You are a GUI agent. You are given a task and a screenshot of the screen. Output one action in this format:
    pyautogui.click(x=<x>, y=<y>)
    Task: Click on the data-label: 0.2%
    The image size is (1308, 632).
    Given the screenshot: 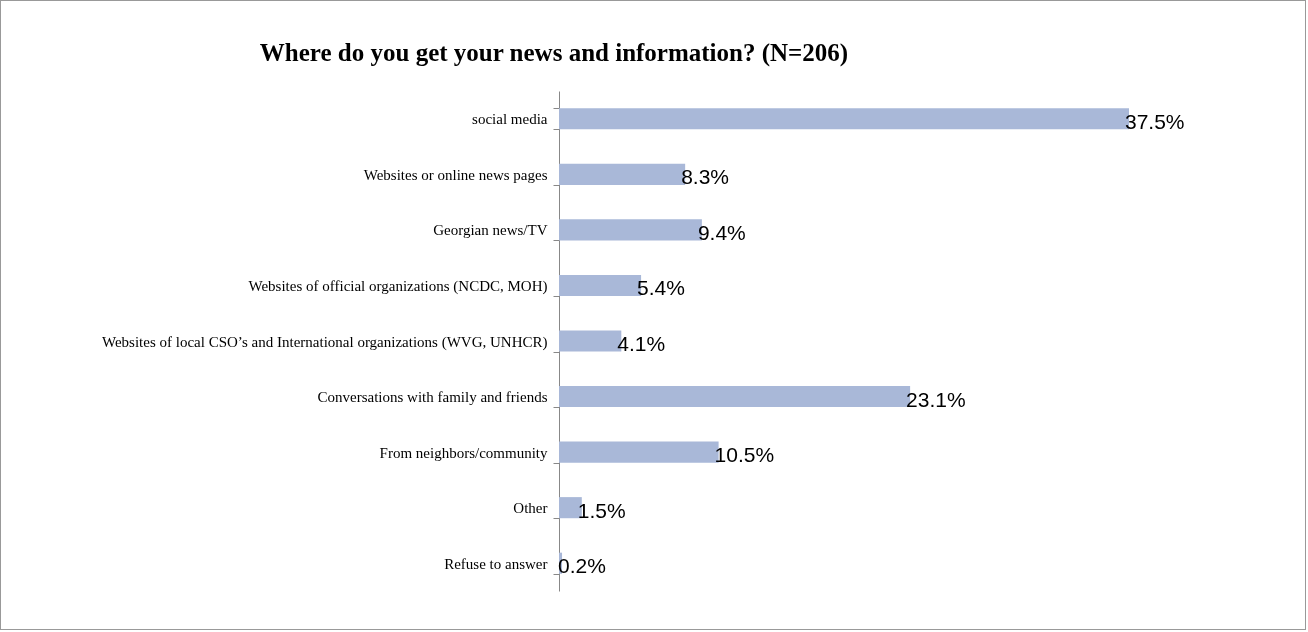 What is the action you would take?
    pyautogui.click(x=582, y=566)
    